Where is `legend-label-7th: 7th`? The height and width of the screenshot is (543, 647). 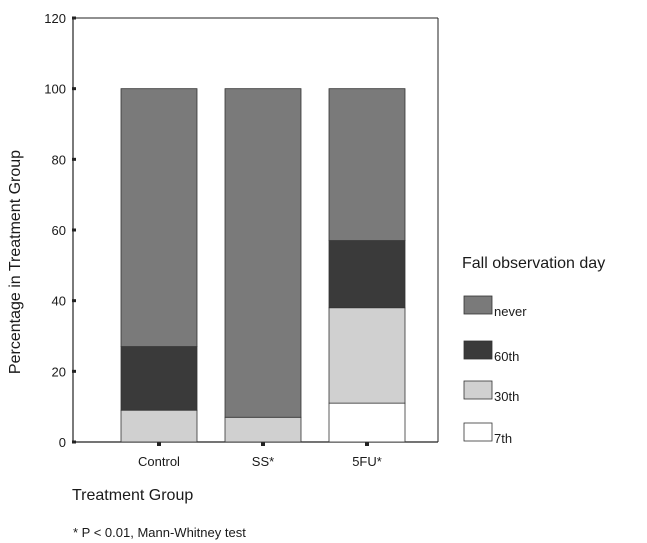 legend-label-7th: 7th is located at coordinates (503, 438).